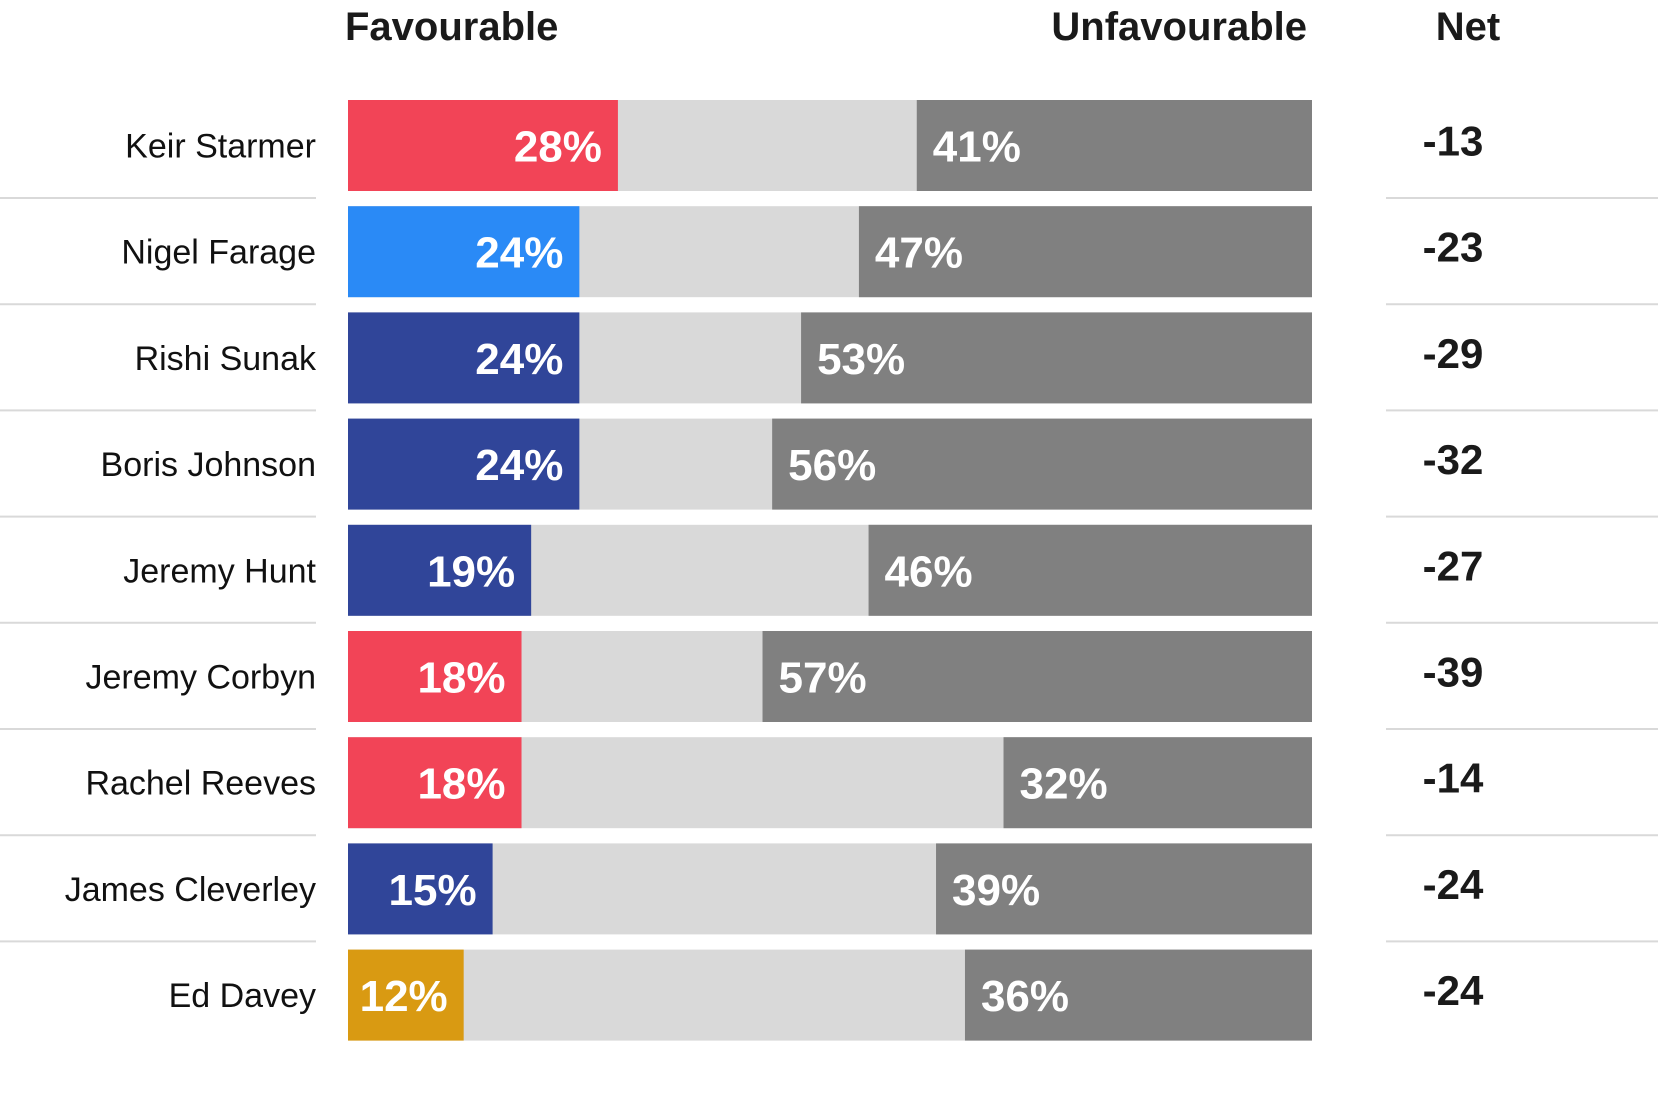 The width and height of the screenshot is (1658, 1101). I want to click on politician-name: Keir Starmer, so click(220, 147).